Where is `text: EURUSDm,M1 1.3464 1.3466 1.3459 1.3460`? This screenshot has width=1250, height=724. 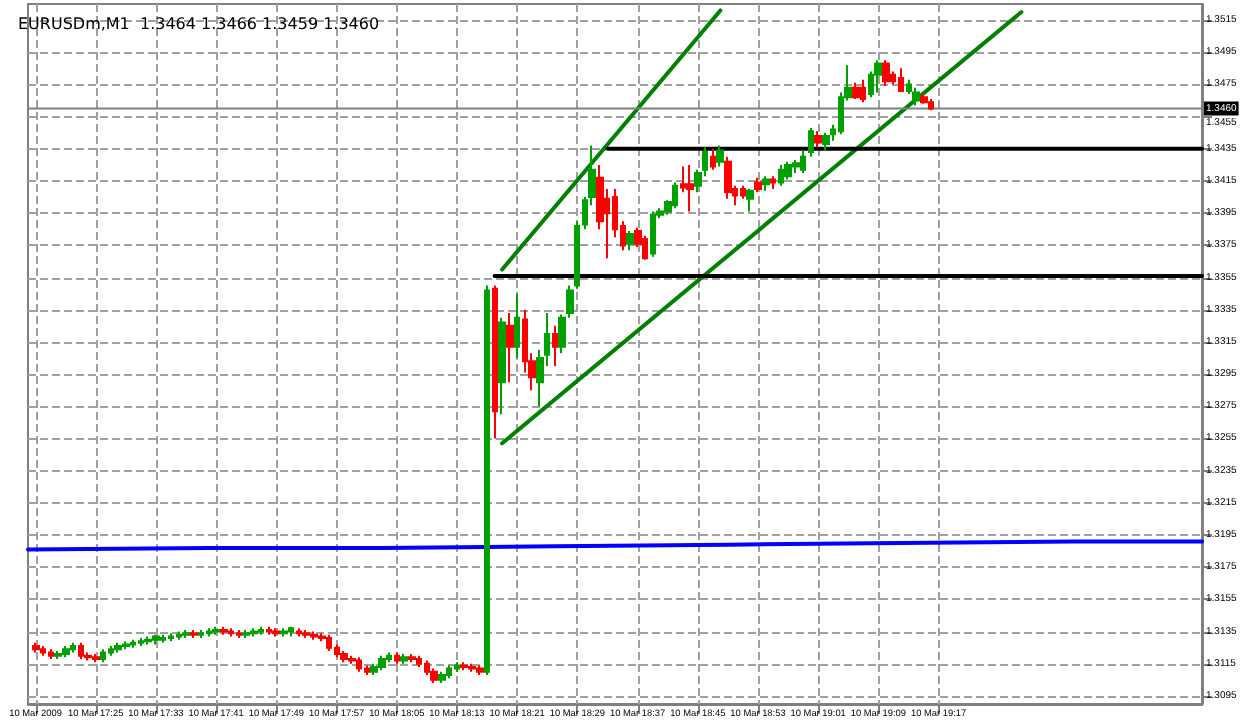 text: EURUSDm,M1 1.3464 1.3466 1.3459 1.3460 is located at coordinates (199, 24).